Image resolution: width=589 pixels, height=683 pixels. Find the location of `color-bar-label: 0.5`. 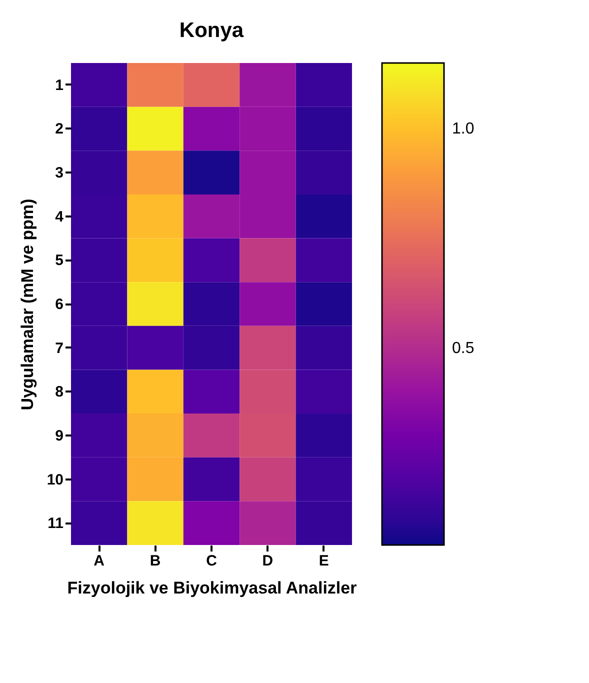

color-bar-label: 0.5 is located at coordinates (463, 348).